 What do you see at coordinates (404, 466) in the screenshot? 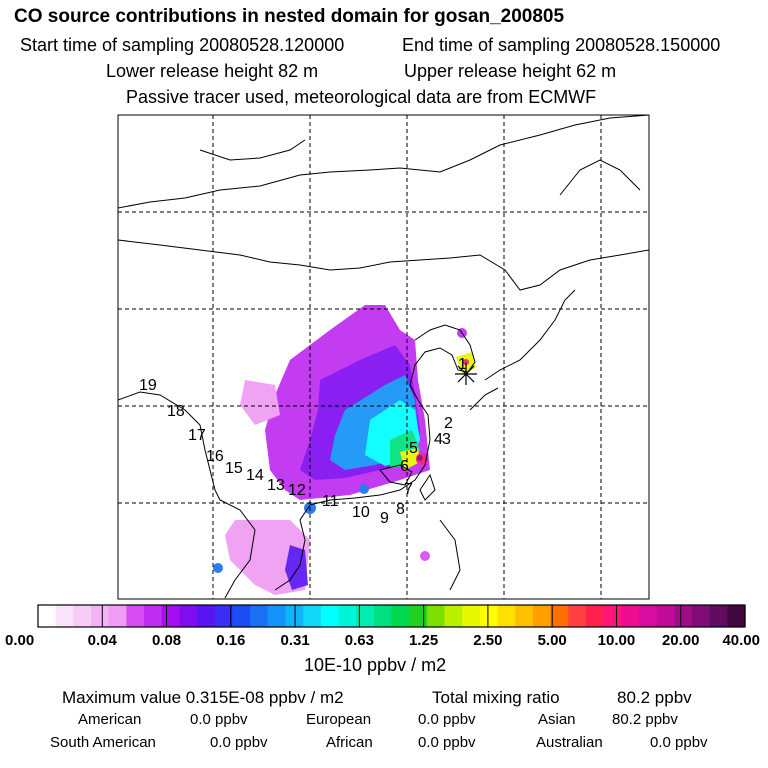
I see `trajectory-point-label: 6` at bounding box center [404, 466].